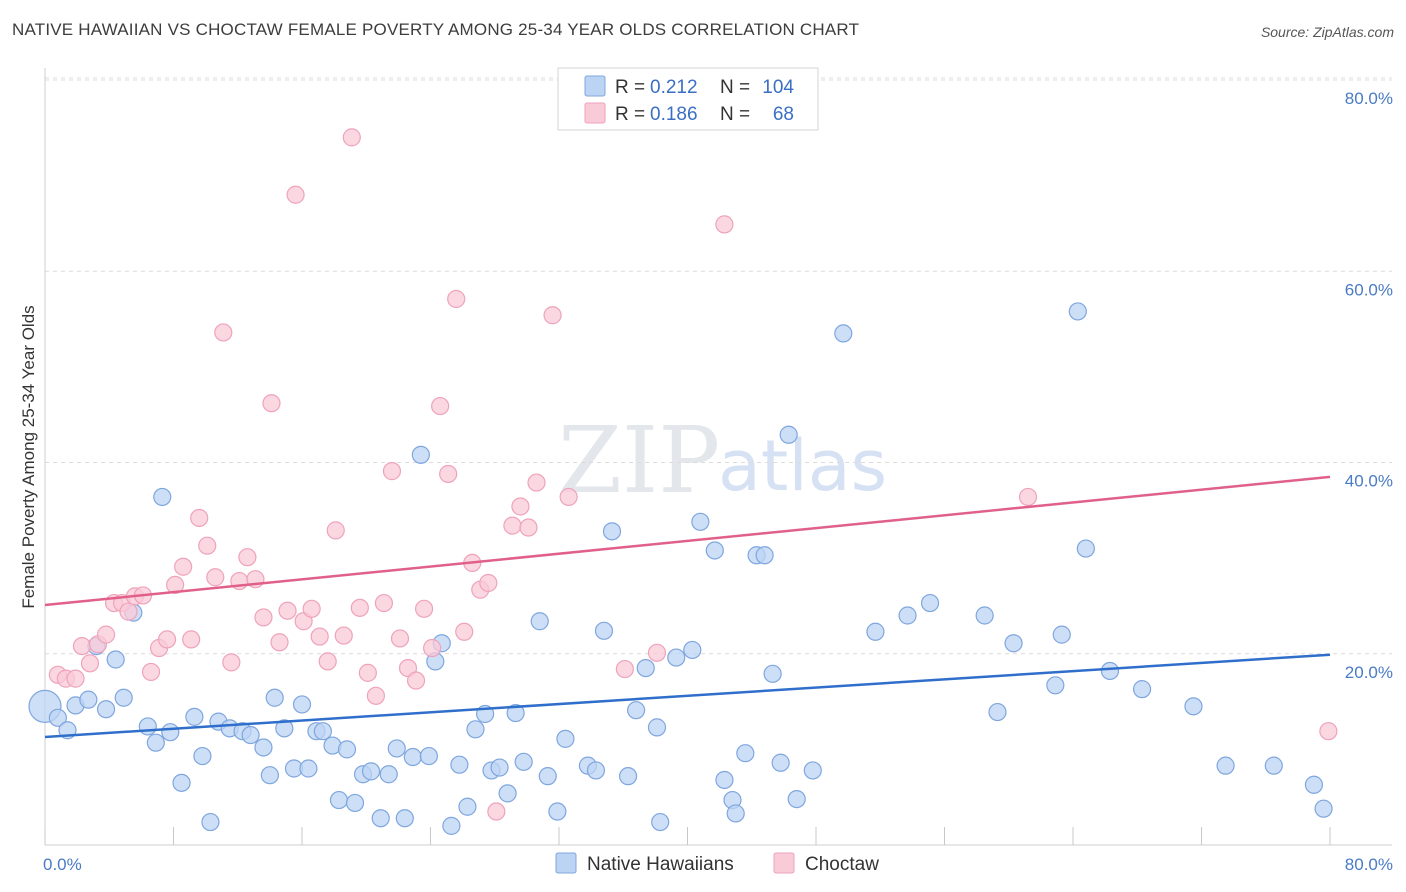  I want to click on watermark-atlas: atlas, so click(802, 466).